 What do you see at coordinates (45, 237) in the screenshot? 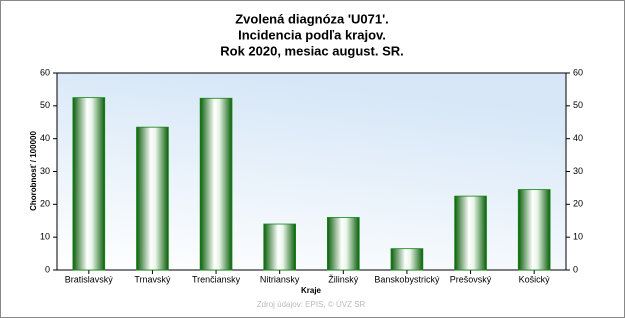
I see `y-tick-label: 10` at bounding box center [45, 237].